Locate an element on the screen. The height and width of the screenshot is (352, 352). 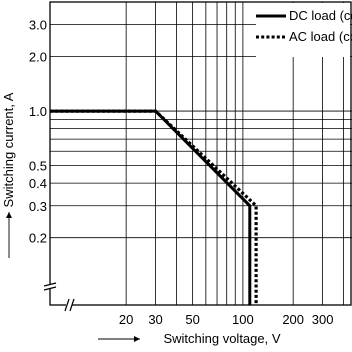
x-tick-label: 300 is located at coordinates (323, 319).